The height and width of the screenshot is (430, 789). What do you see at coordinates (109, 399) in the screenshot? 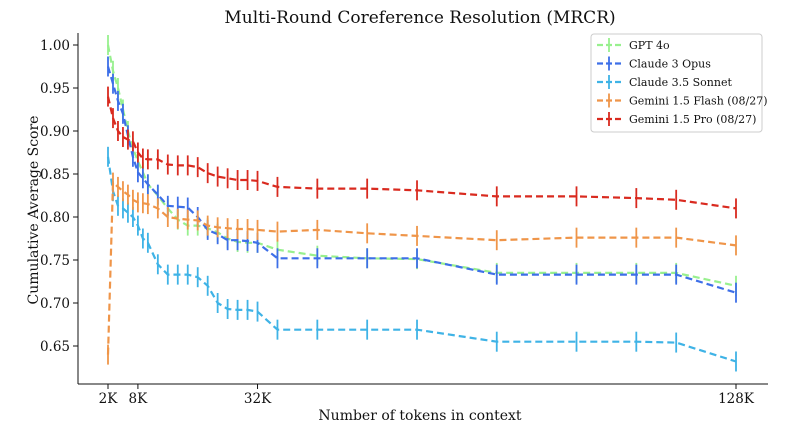
I see `x-tick-label: 2K` at bounding box center [109, 399].